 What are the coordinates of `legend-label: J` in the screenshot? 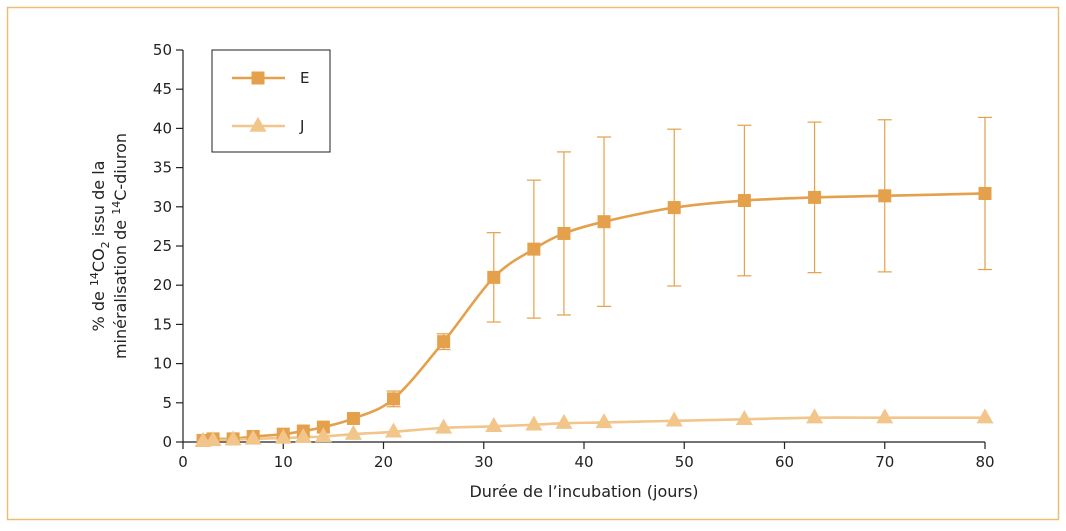 It's located at (301, 126).